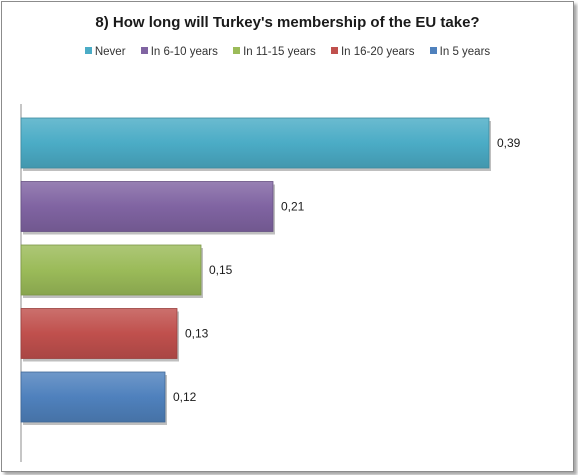 The image size is (578, 475). I want to click on bar-never, so click(255, 143).